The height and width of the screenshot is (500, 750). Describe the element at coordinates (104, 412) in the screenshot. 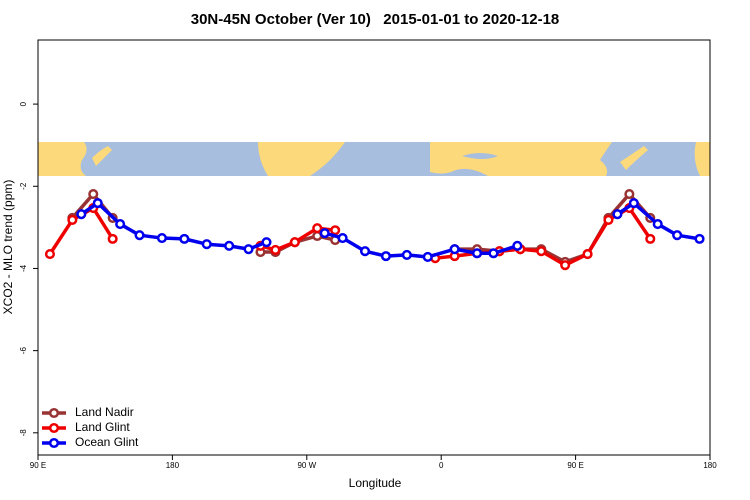

I see `legend-label: Land Nadir` at that location.